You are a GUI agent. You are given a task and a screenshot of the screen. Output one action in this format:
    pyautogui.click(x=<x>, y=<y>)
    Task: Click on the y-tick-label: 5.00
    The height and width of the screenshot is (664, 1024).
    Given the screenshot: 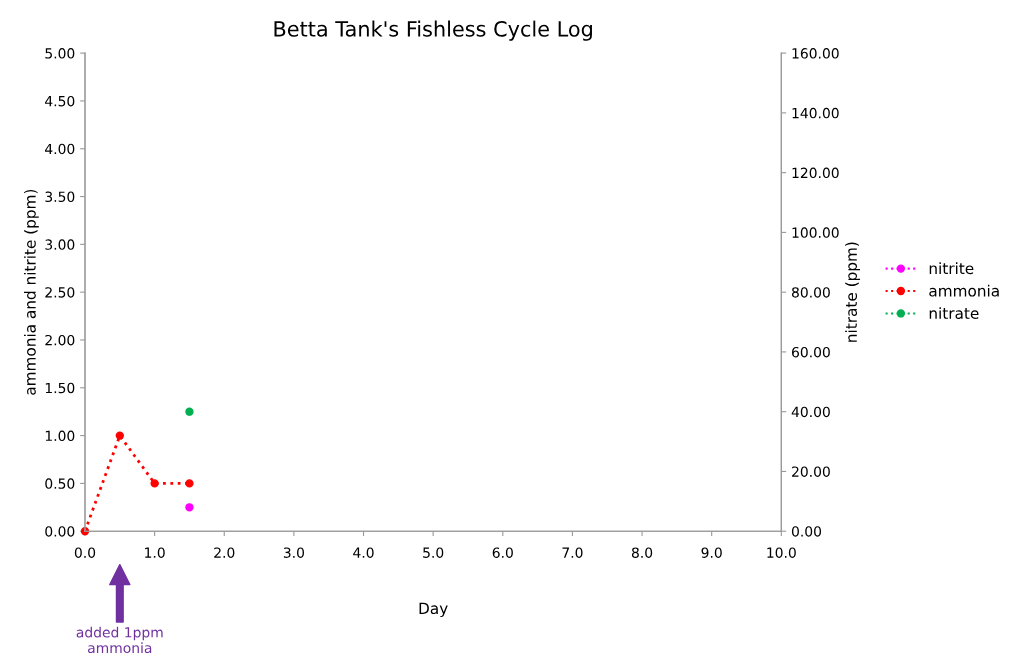 What is the action you would take?
    pyautogui.click(x=60, y=53)
    